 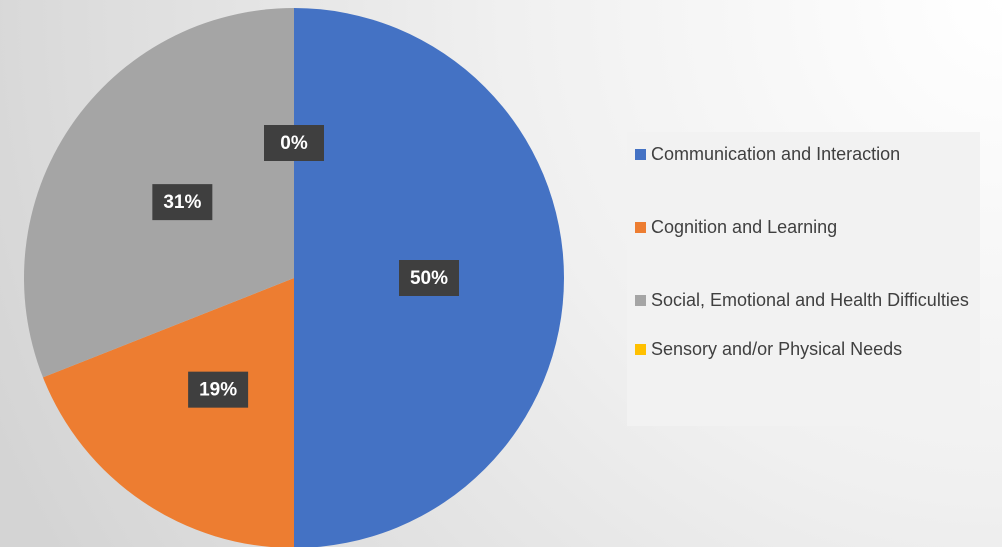 I want to click on data-label: 50%, so click(x=429, y=278).